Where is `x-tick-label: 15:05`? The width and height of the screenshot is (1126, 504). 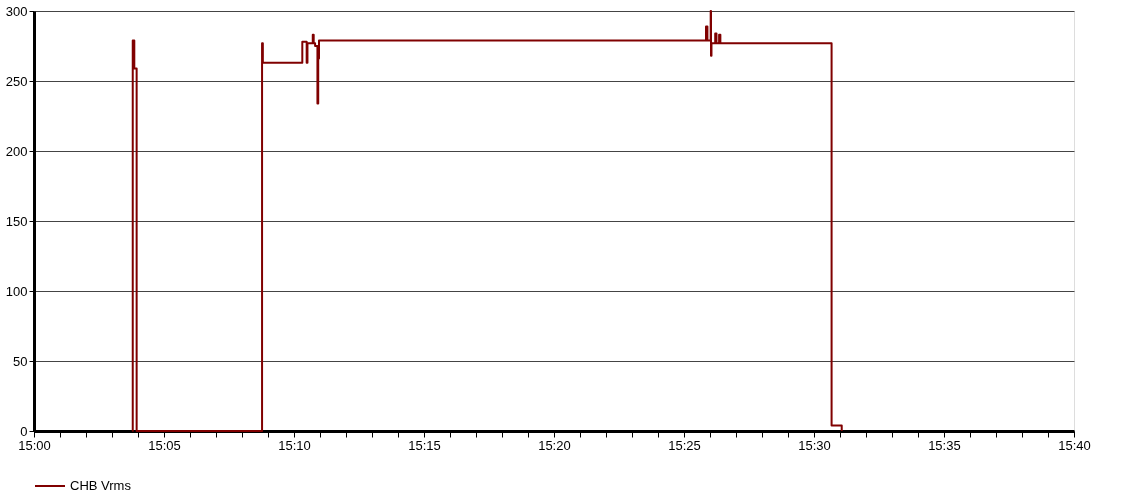 x-tick-label: 15:05 is located at coordinates (164, 445).